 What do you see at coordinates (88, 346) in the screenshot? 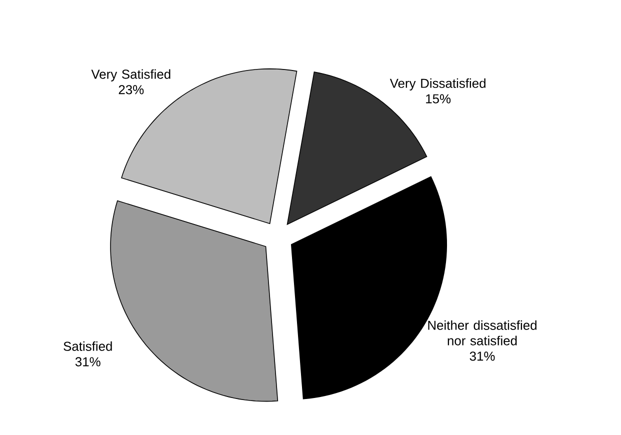
I see `slice-label: Satisfied` at bounding box center [88, 346].